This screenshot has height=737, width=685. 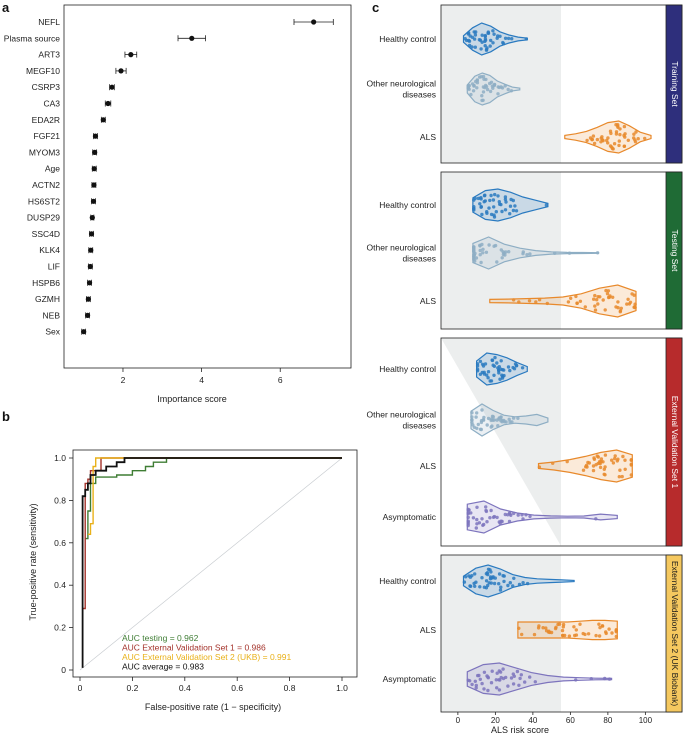 I want to click on risk-set-title: External Validation Set 1, so click(x=675, y=442).